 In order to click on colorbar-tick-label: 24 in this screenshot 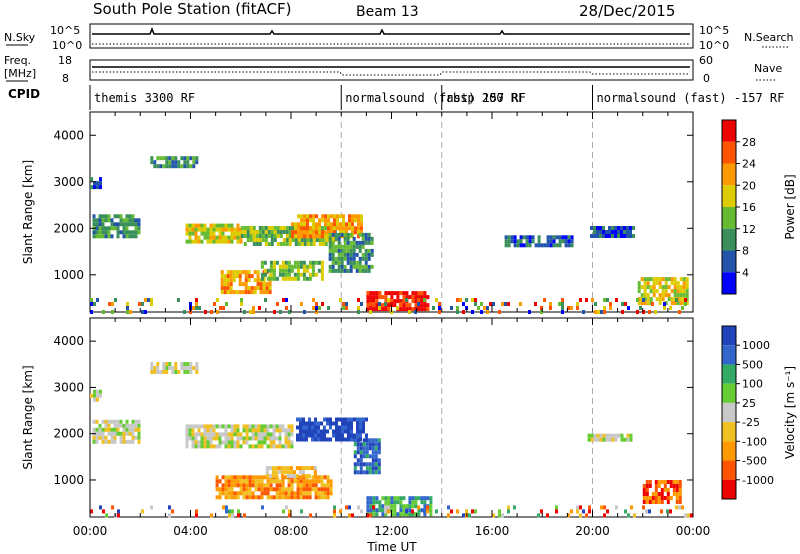, I will do `click(749, 164)`.